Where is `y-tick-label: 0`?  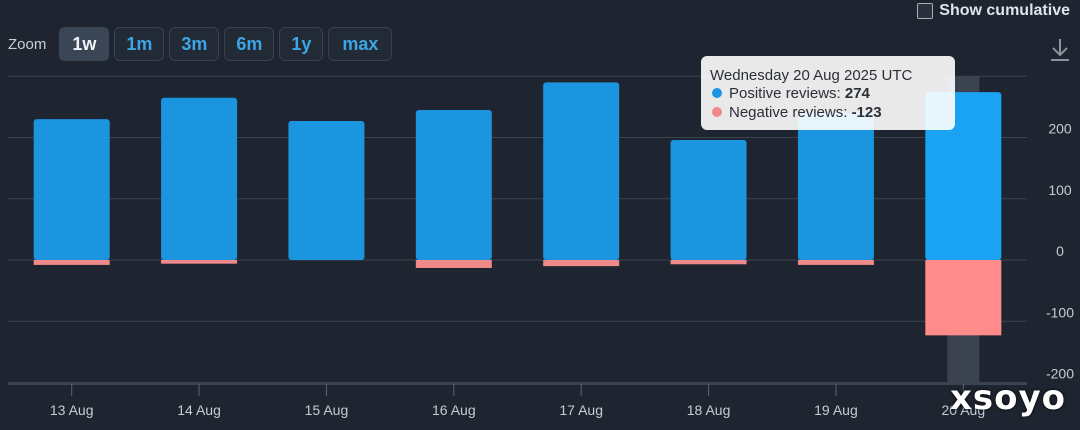
y-tick-label: 0 is located at coordinates (1060, 251).